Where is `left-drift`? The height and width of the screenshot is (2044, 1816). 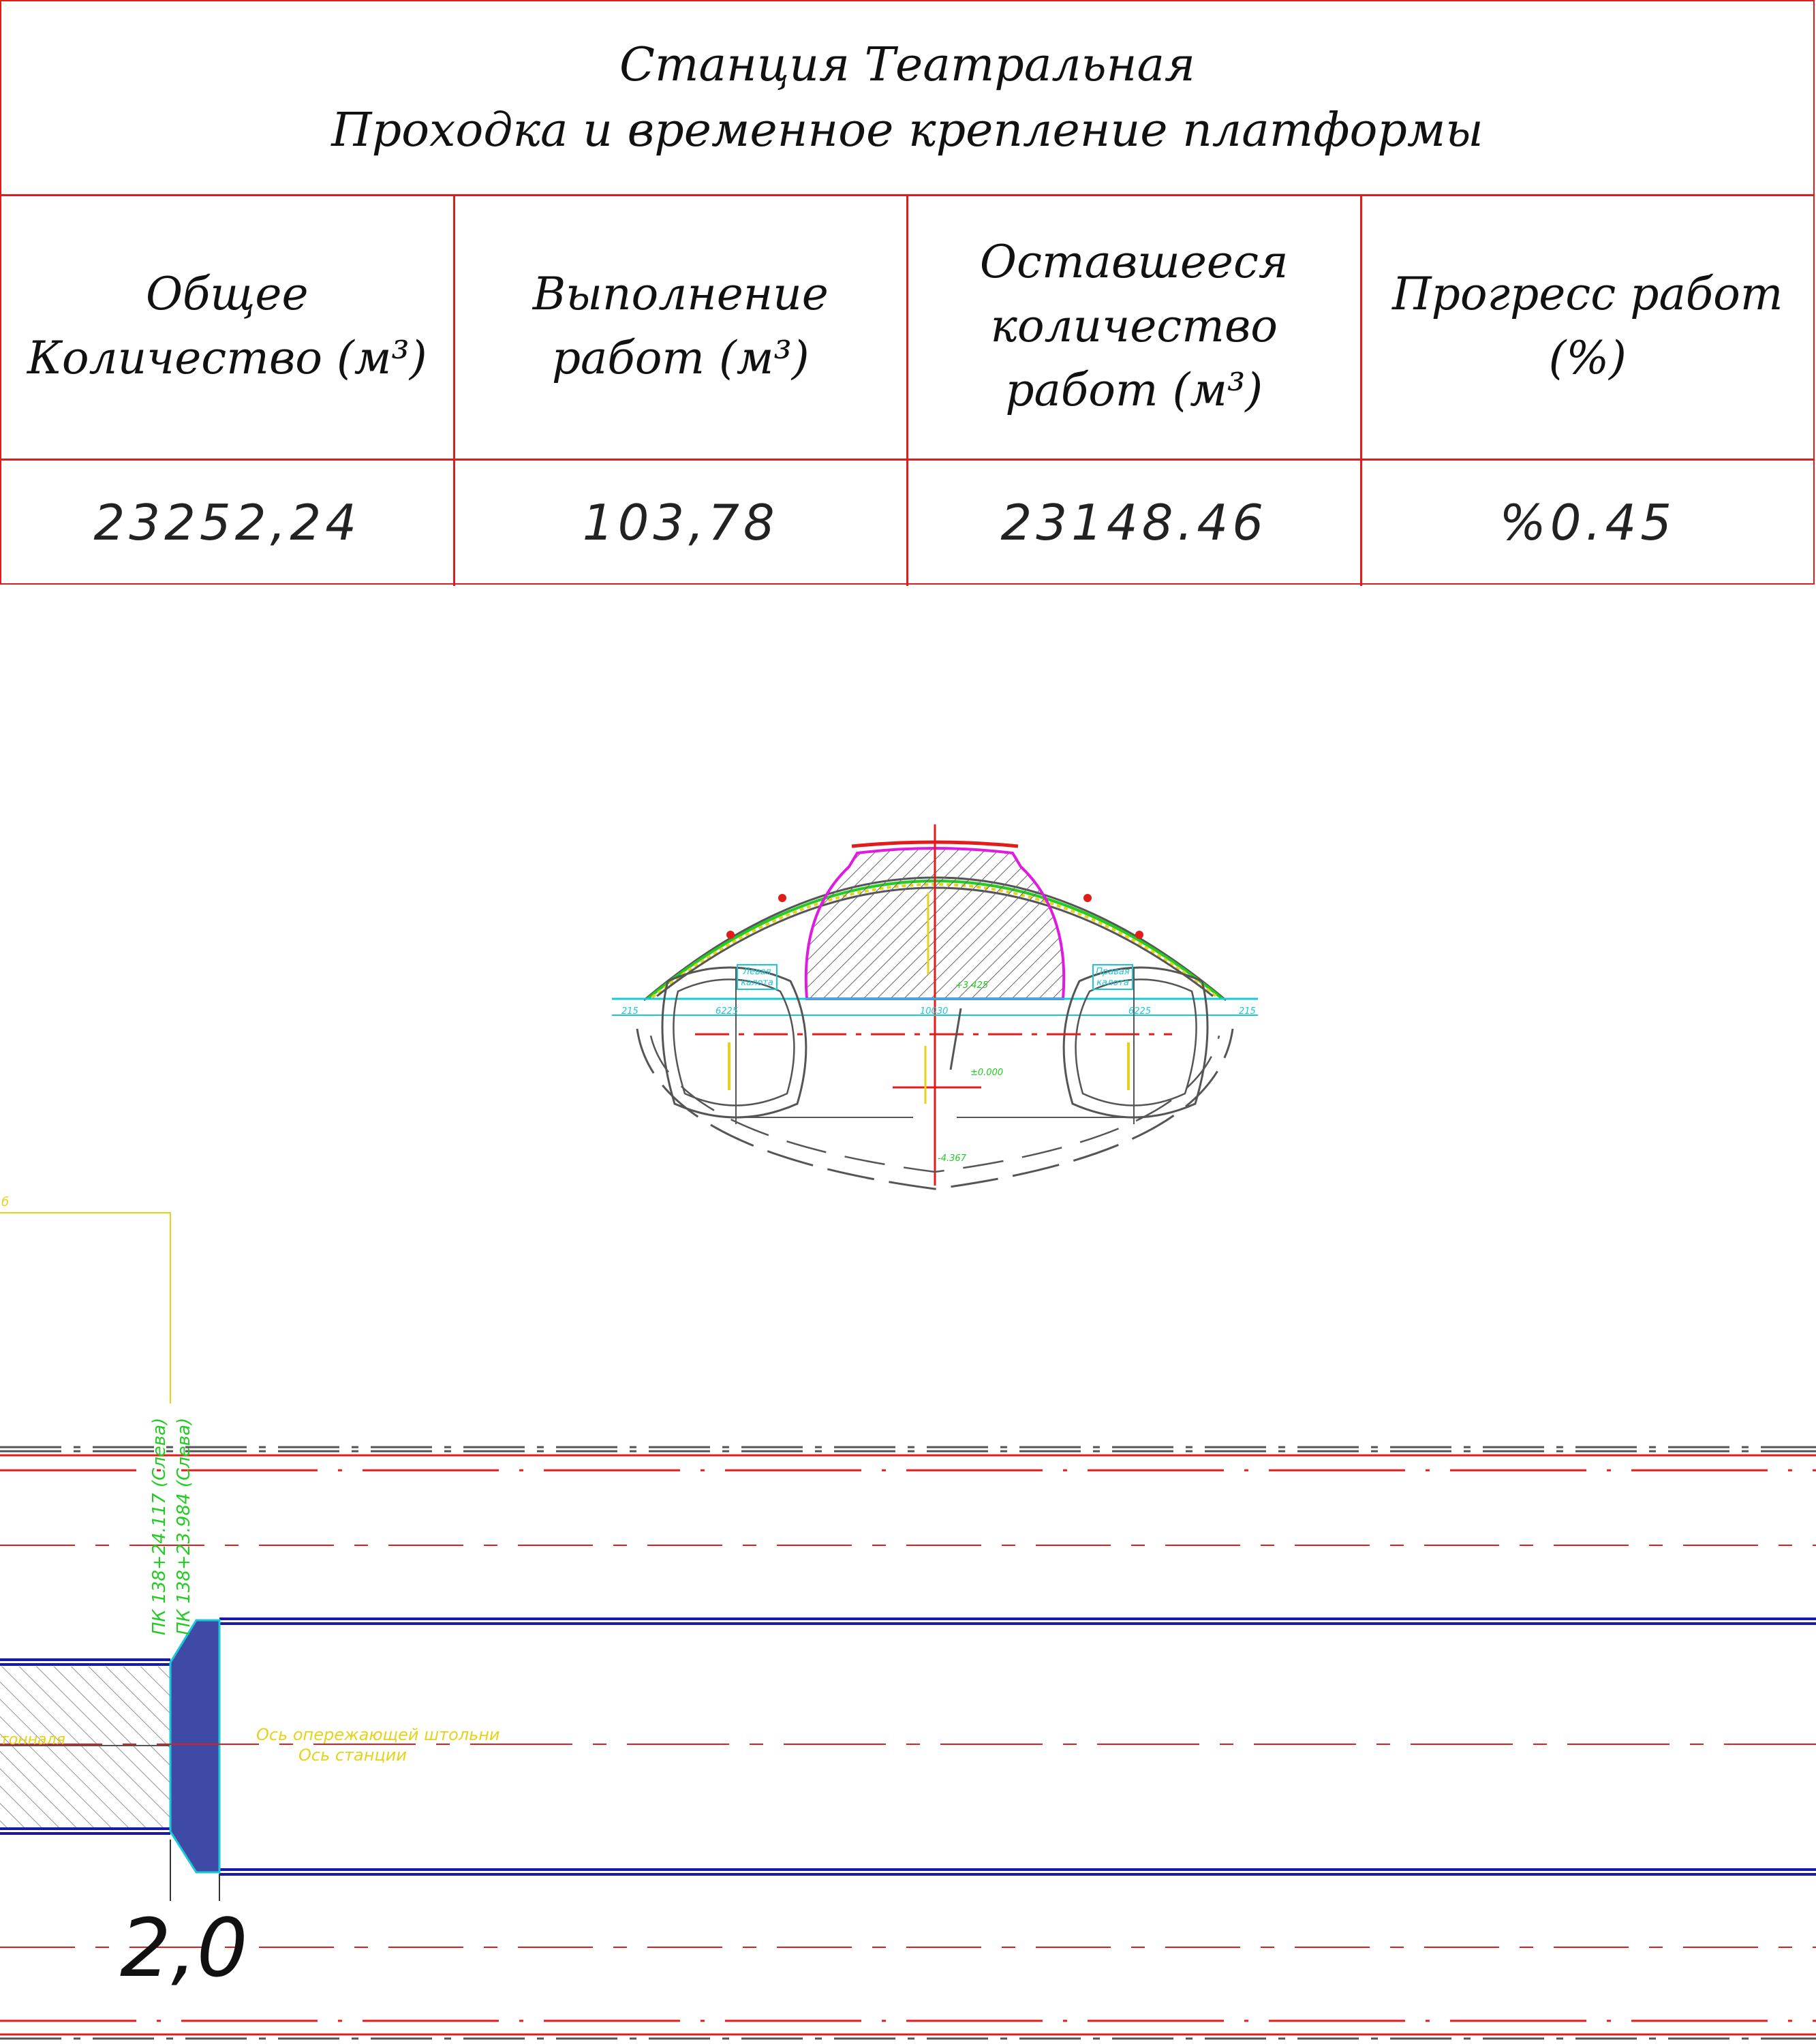 left-drift is located at coordinates (734, 1042).